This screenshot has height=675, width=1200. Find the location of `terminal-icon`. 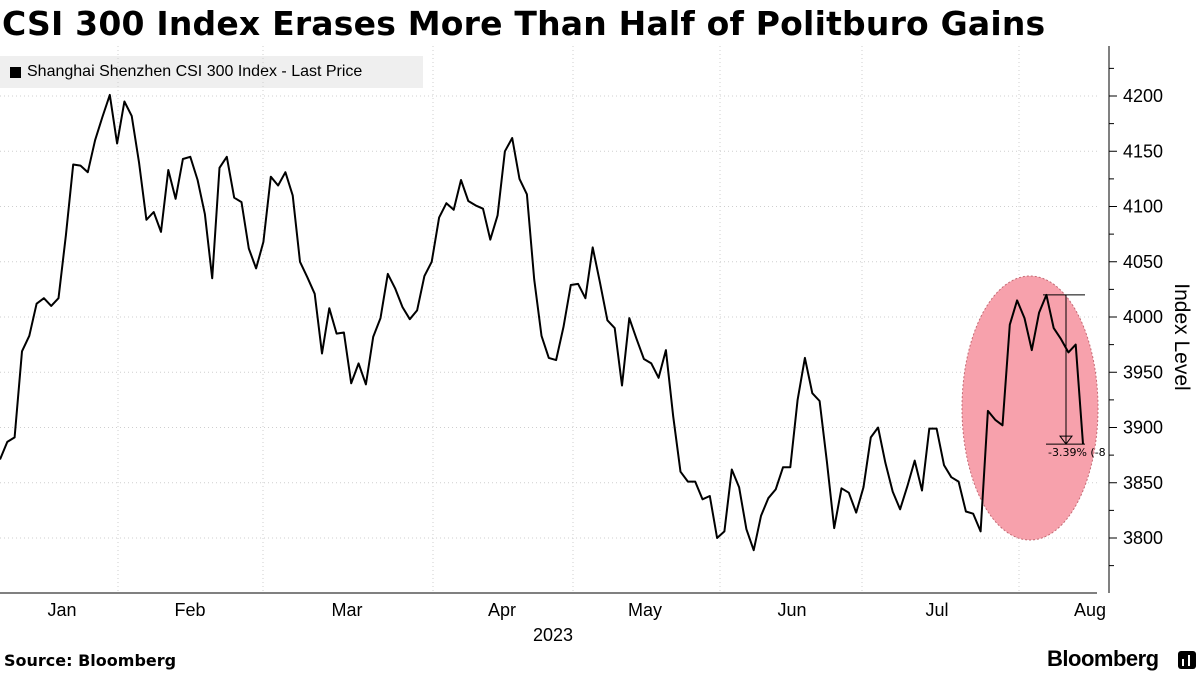

terminal-icon is located at coordinates (1187, 660).